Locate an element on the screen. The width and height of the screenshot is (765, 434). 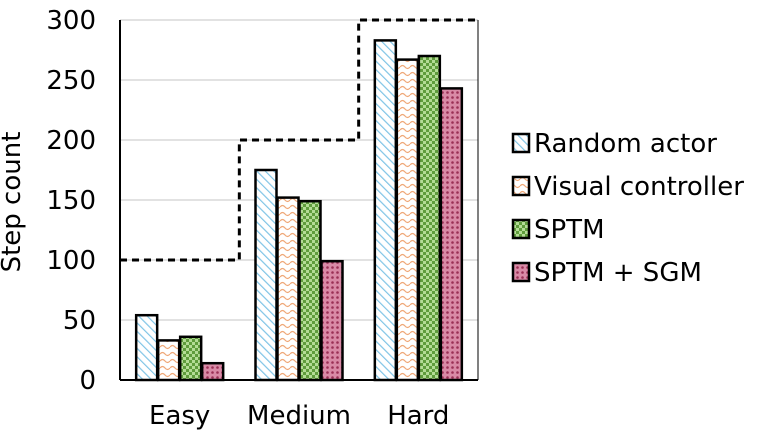
bar-sptm-sgm-hard is located at coordinates (451, 234).